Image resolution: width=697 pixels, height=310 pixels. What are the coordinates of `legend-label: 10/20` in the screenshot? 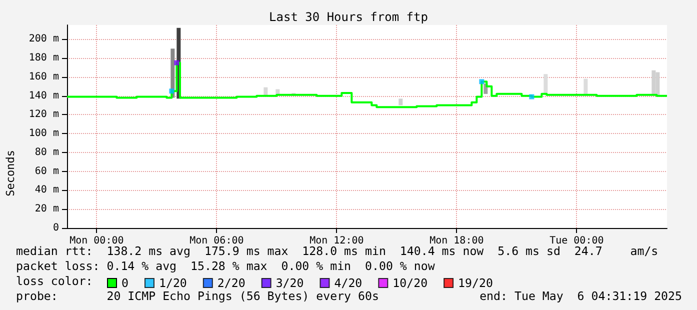 It's located at (410, 283).